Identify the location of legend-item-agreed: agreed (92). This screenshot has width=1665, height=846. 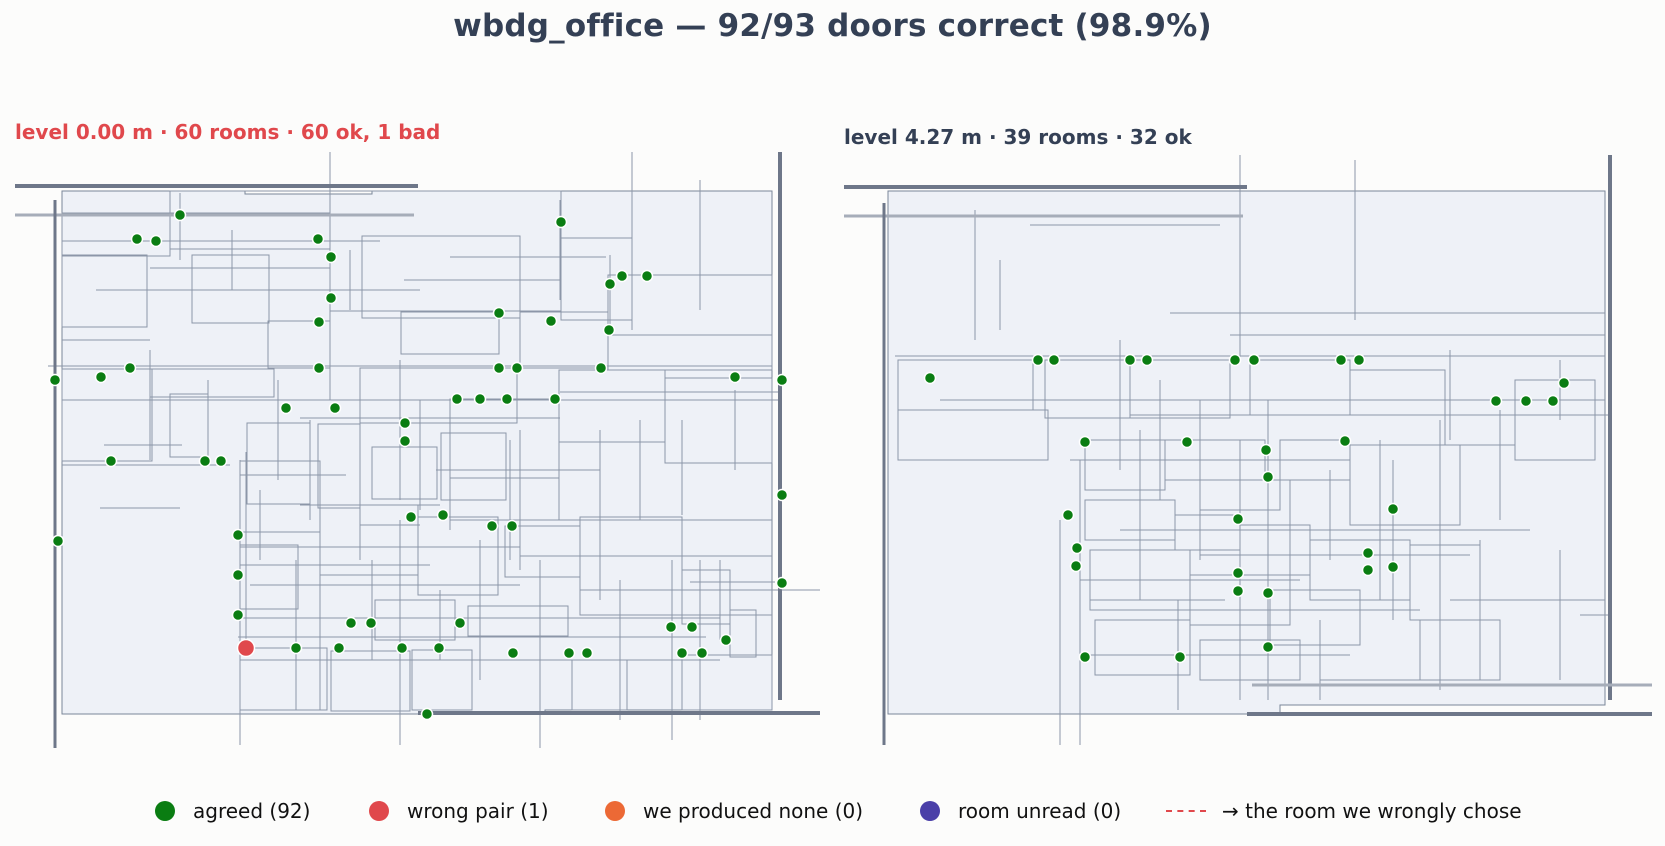
(232, 811).